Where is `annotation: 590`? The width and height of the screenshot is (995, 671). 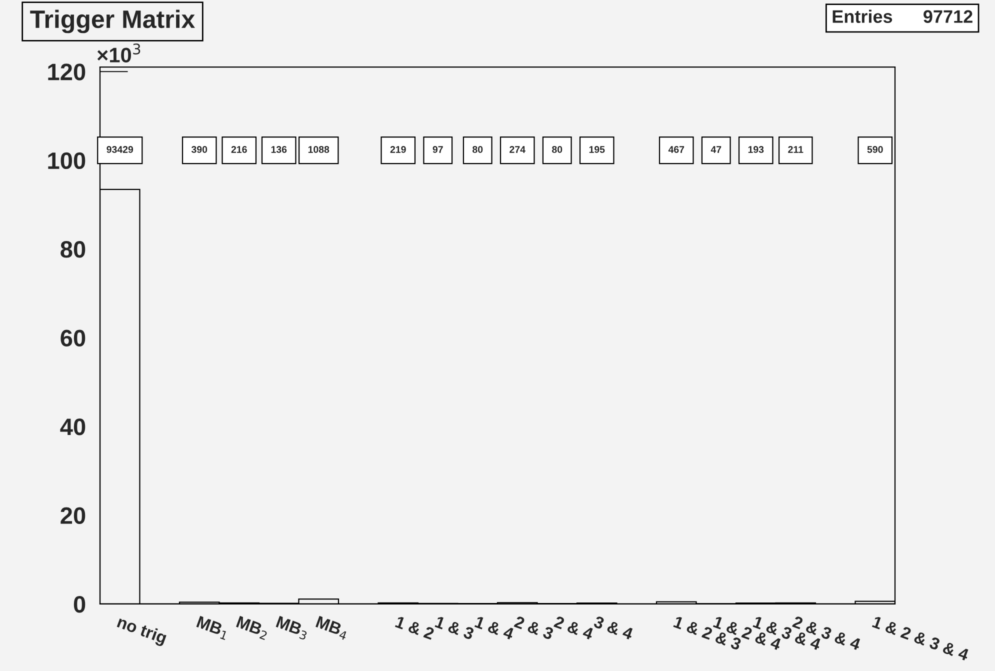 annotation: 590 is located at coordinates (875, 149).